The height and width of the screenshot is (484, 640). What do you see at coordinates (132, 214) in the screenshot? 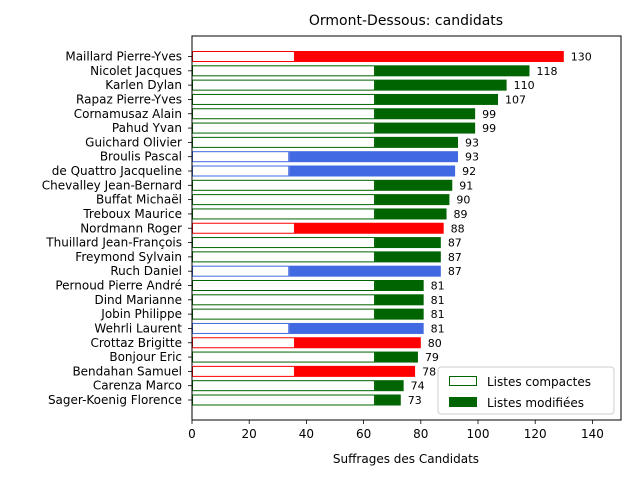
I see `category-label: Treboux Maurice` at bounding box center [132, 214].